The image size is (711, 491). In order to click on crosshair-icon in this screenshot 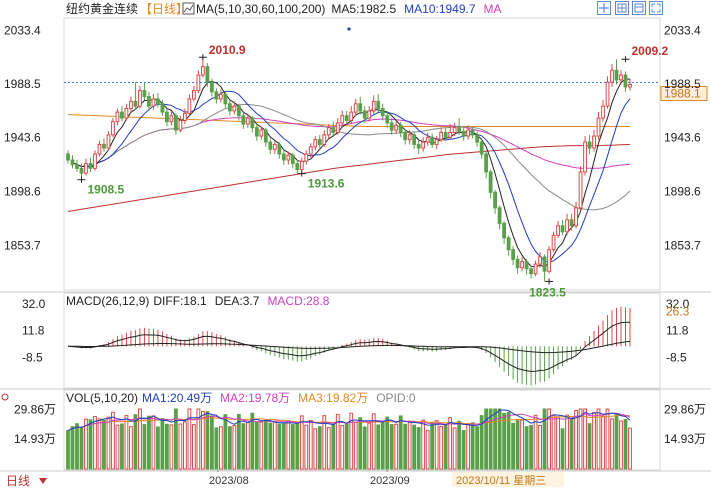, I will do `click(604, 8)`.